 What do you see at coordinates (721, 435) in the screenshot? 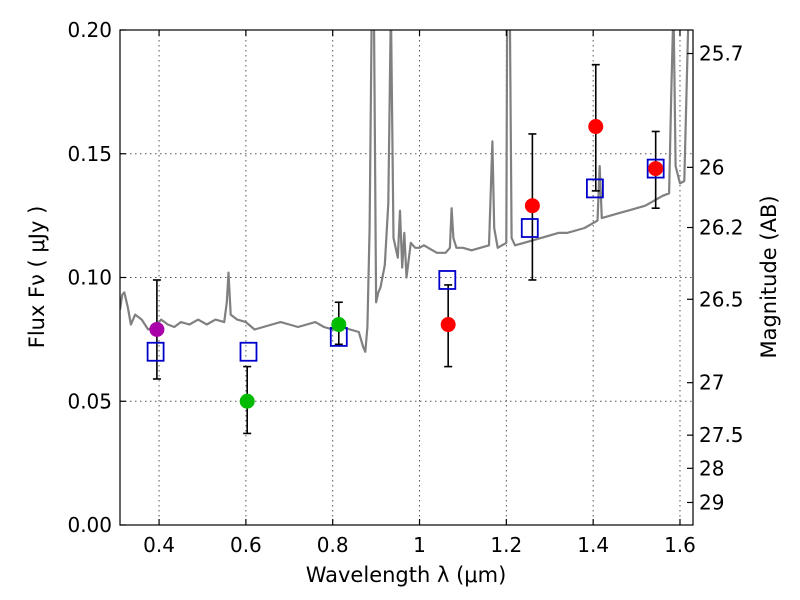
I see `y2-tick-label: 27.5` at bounding box center [721, 435].